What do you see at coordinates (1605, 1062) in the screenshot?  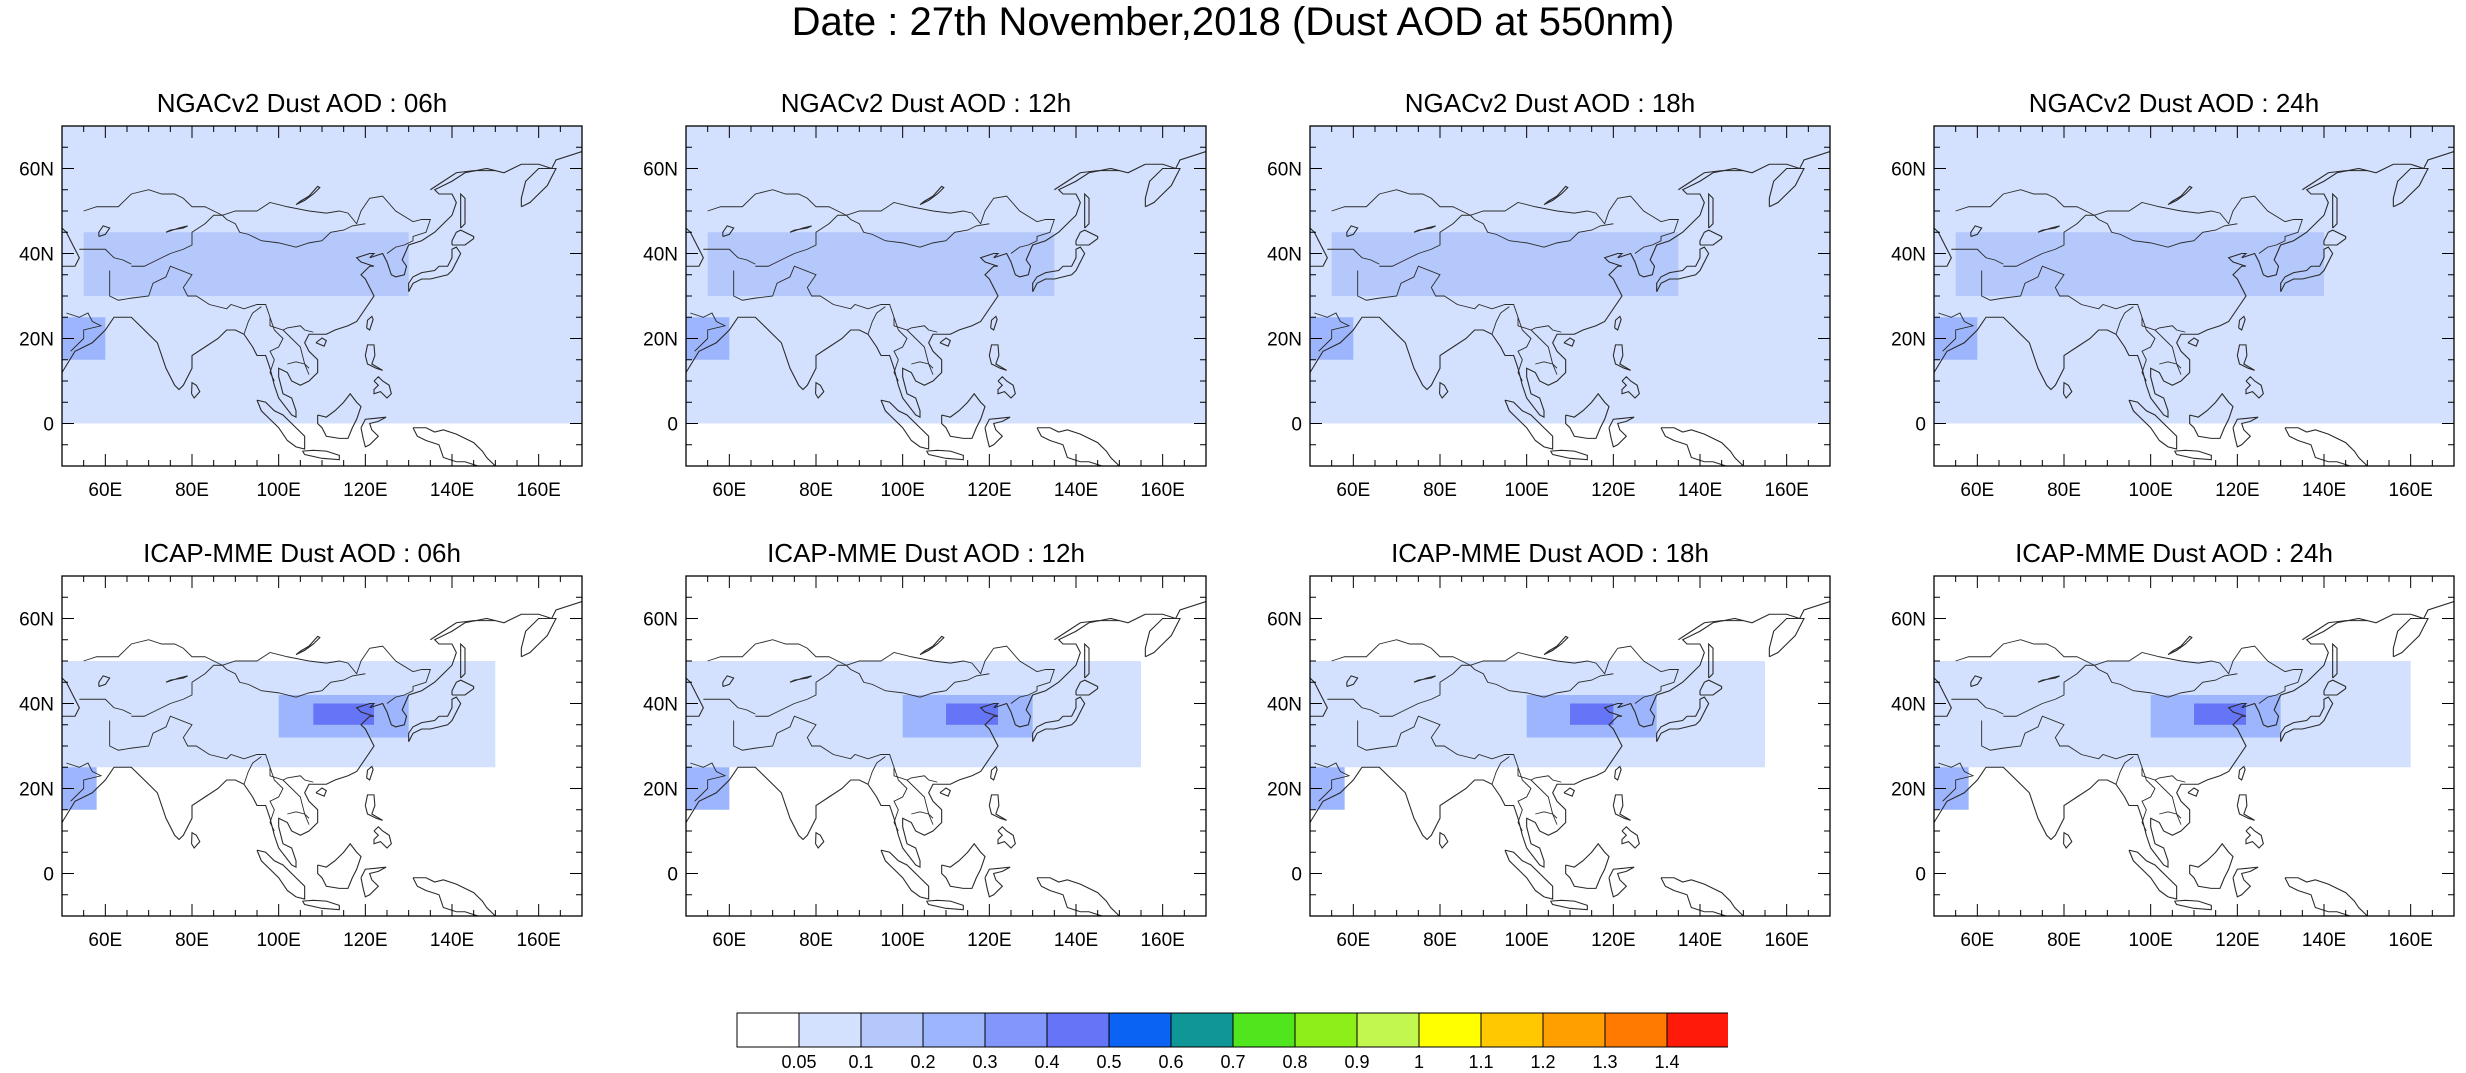 I see `colorbar-tick-label: 1.3` at bounding box center [1605, 1062].